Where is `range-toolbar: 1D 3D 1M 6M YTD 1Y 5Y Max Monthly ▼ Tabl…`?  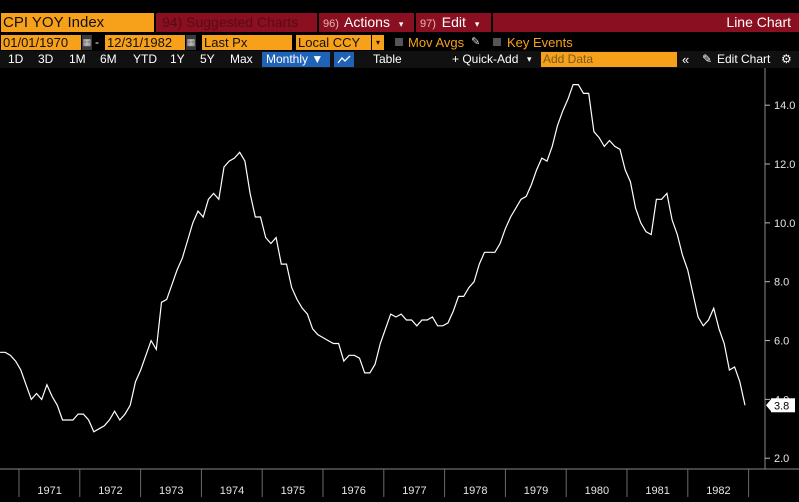 range-toolbar: 1D 3D 1M 6M YTD 1Y 5Y Max Monthly ▼ Tabl… is located at coordinates (399, 59).